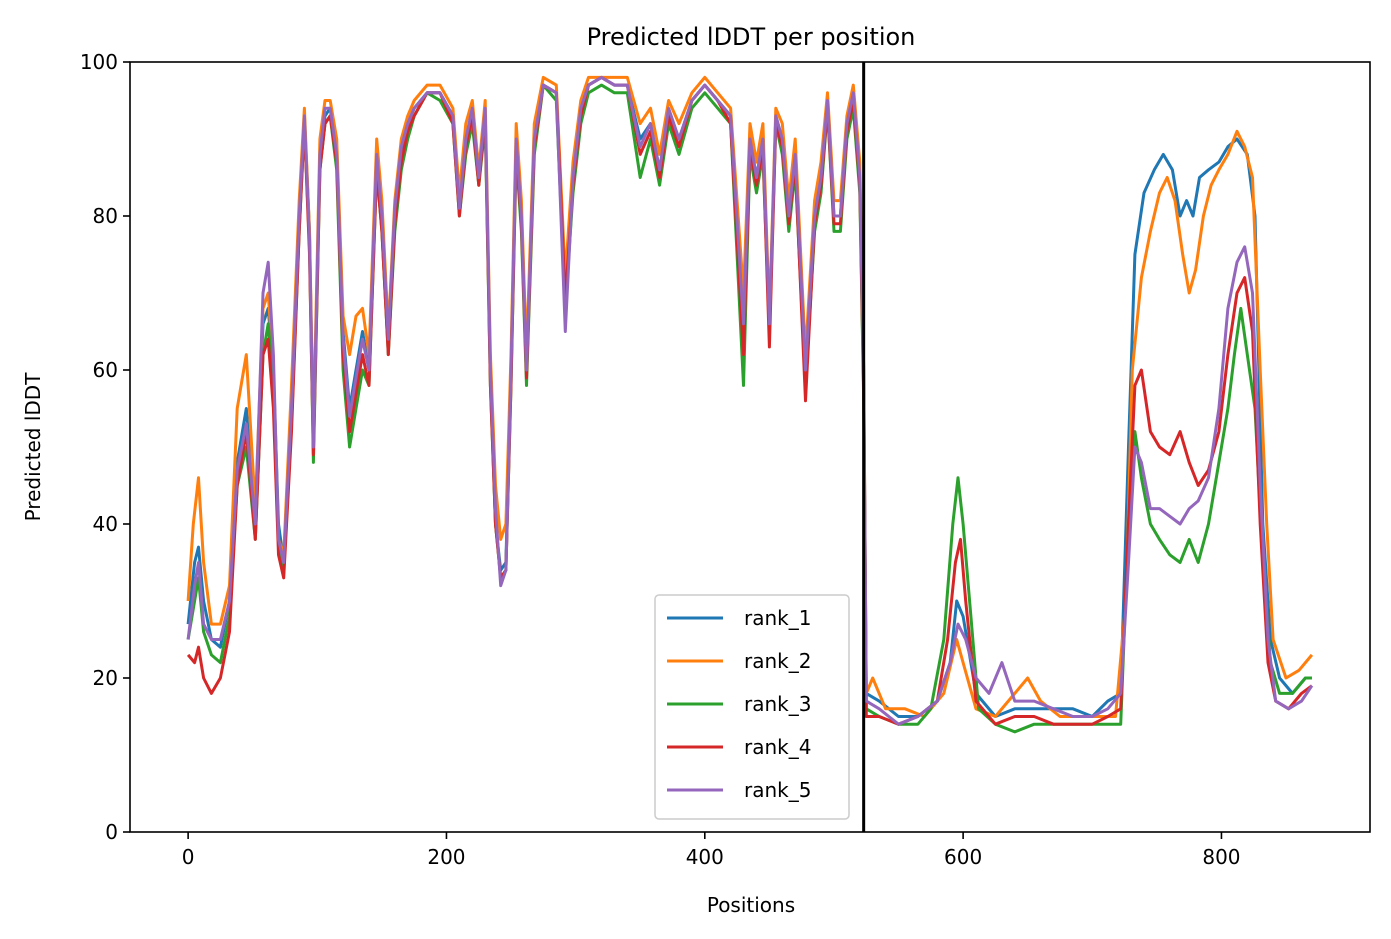 The height and width of the screenshot is (939, 1391). Describe the element at coordinates (105, 370) in the screenshot. I see `y-tick-label: 60` at that location.